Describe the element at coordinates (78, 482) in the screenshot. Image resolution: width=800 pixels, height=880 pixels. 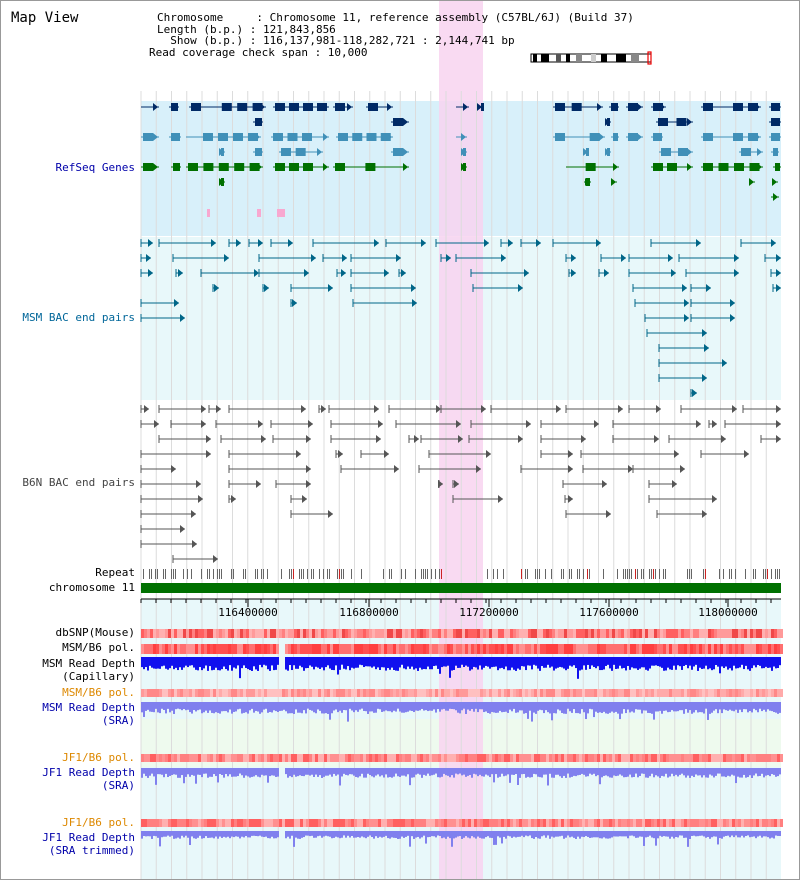
I see `b6n-bac-label: B6N BAC end pairs` at that location.